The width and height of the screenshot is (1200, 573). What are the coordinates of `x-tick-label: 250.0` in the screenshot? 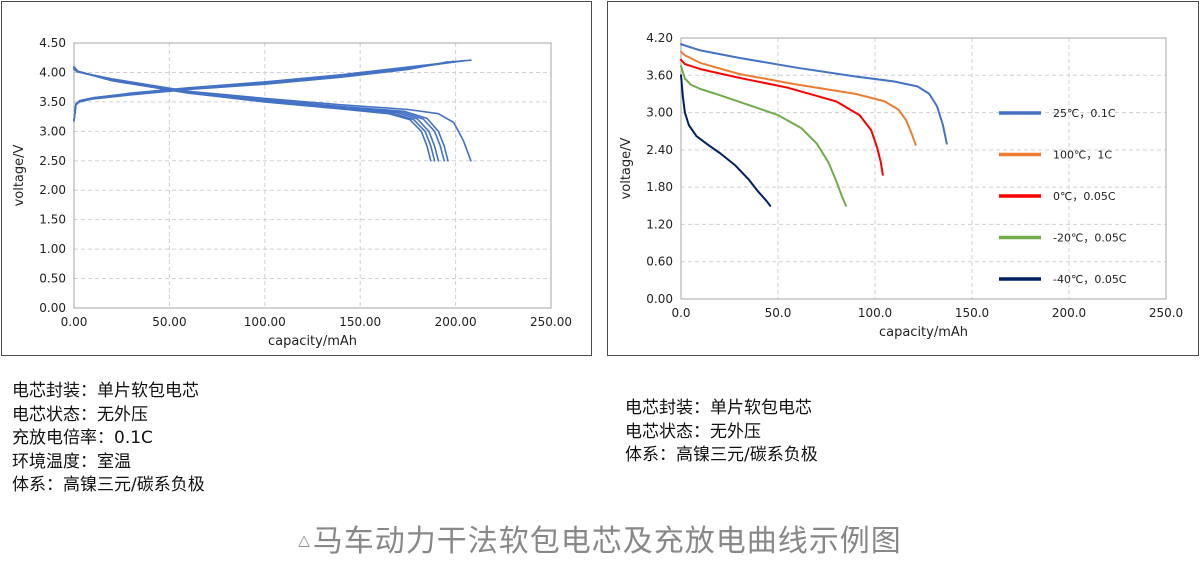 It's located at (1166, 313).